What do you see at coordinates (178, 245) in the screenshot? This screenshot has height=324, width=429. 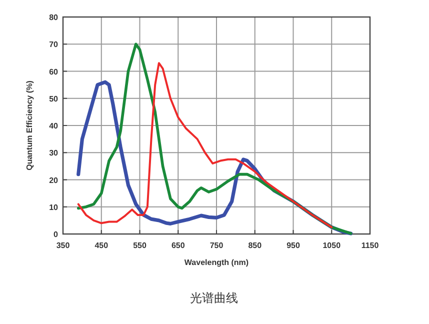 I see `x-tick-label: 650` at bounding box center [178, 245].